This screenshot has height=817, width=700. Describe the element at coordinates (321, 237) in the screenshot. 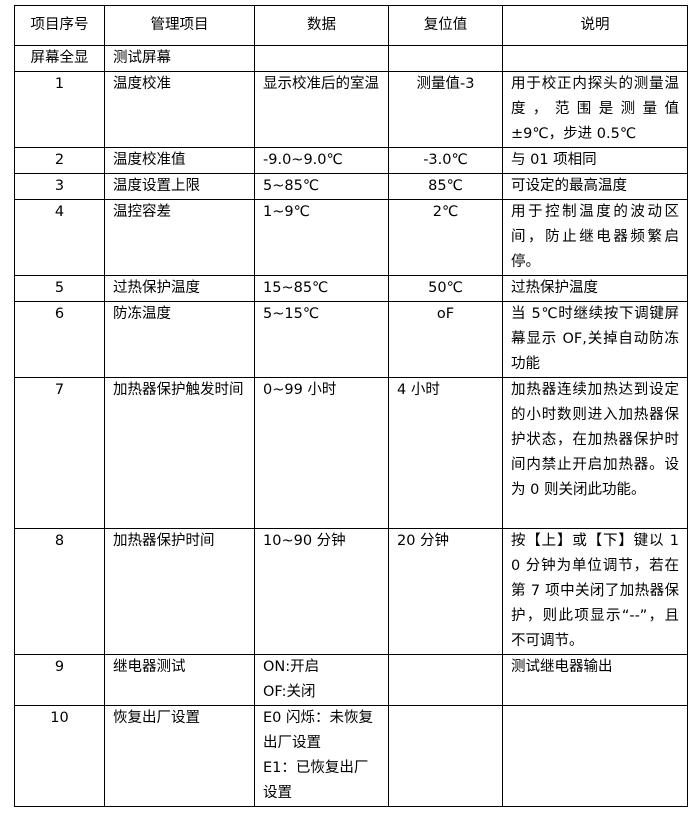

I see `cell-data: 1~9℃` at that location.